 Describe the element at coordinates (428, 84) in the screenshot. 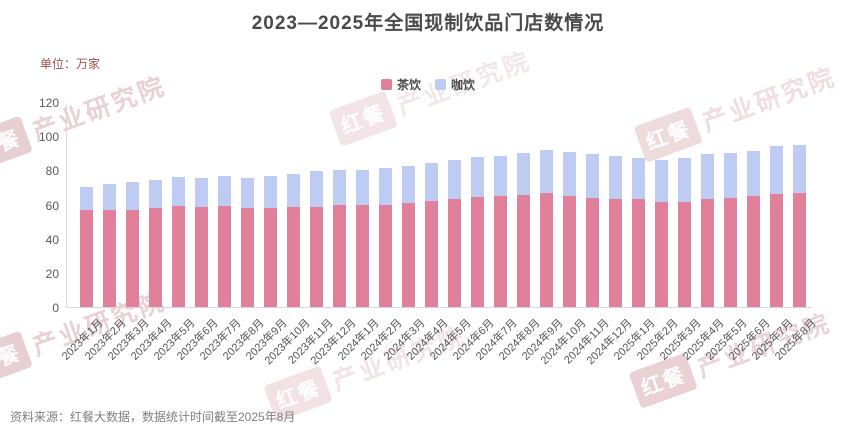

I see `legend: 茶饮 咖饮` at that location.